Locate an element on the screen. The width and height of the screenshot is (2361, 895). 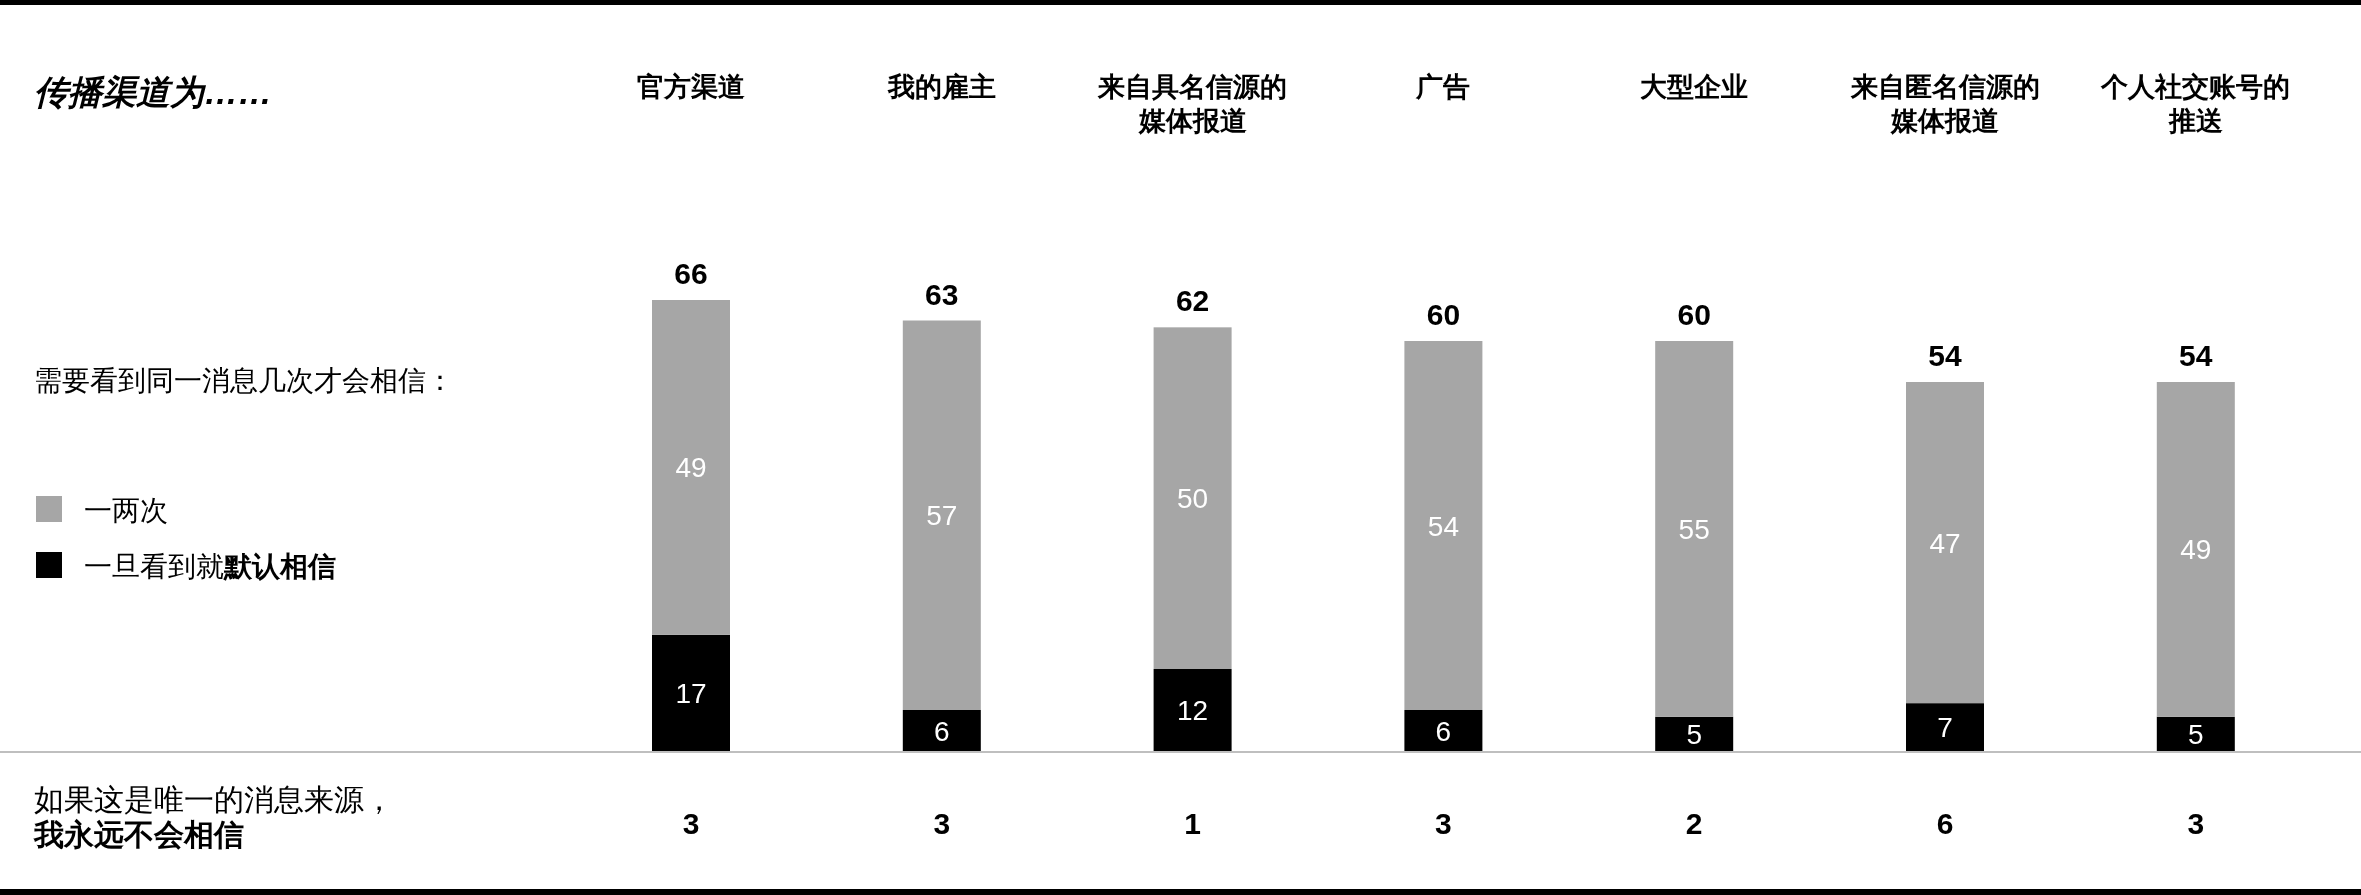
data-label: 47 is located at coordinates (1945, 543).